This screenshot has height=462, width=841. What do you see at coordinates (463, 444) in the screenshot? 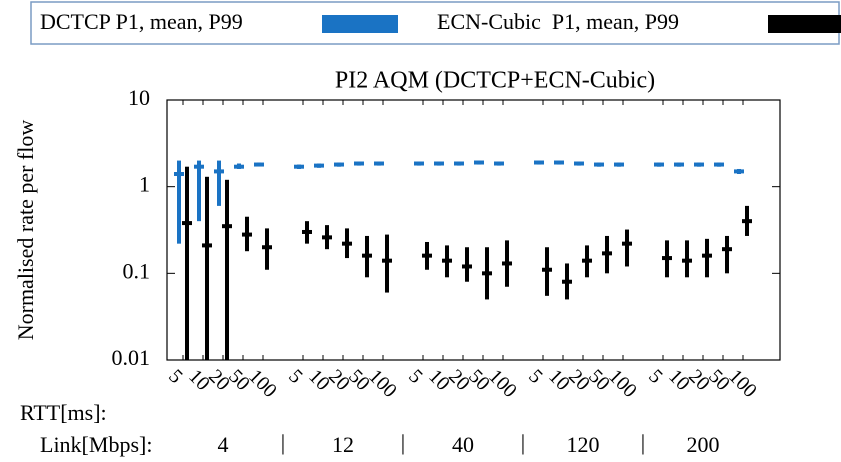
I see `group-label: 40` at bounding box center [463, 444].